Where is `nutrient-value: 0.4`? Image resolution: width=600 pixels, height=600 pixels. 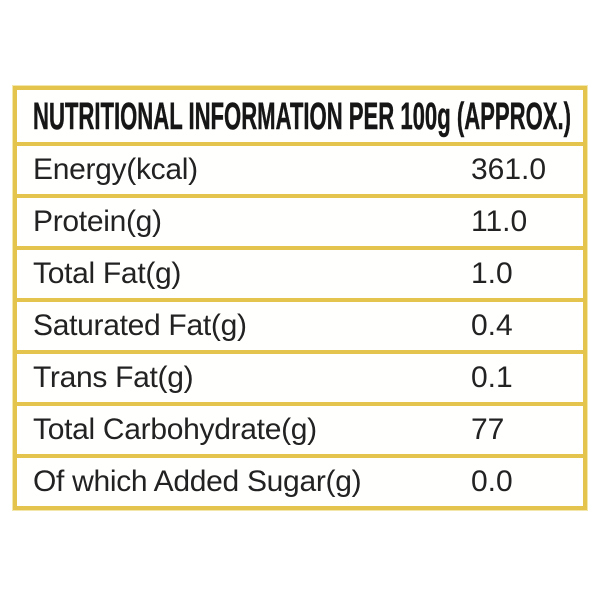 nutrient-value: 0.4 is located at coordinates (492, 325).